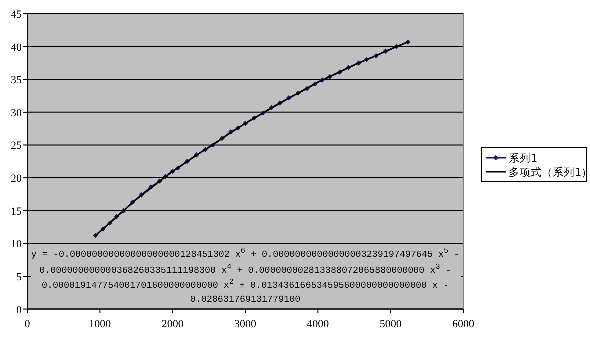 The image size is (590, 340). What do you see at coordinates (523, 158) in the screenshot?
I see `legend-label: 系列1` at bounding box center [523, 158].